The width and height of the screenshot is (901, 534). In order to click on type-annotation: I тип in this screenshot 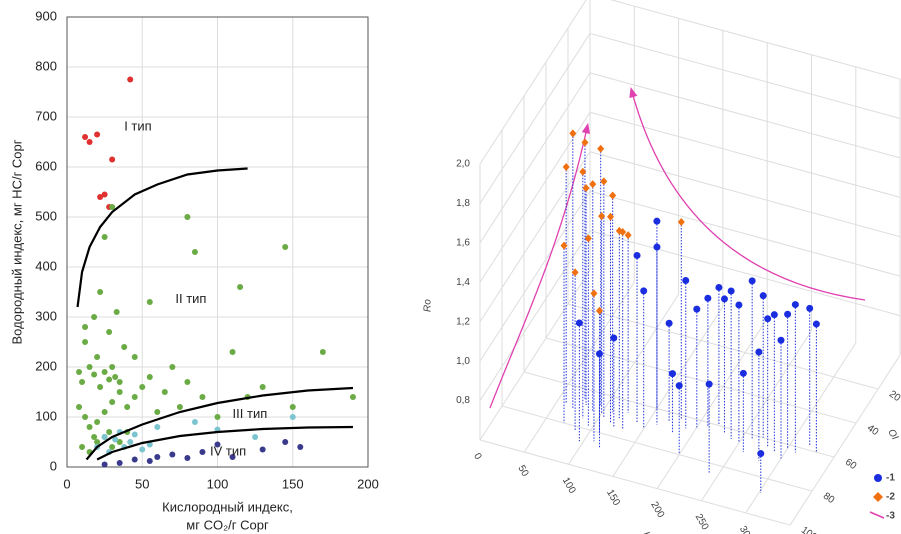, I will do `click(137, 125)`.